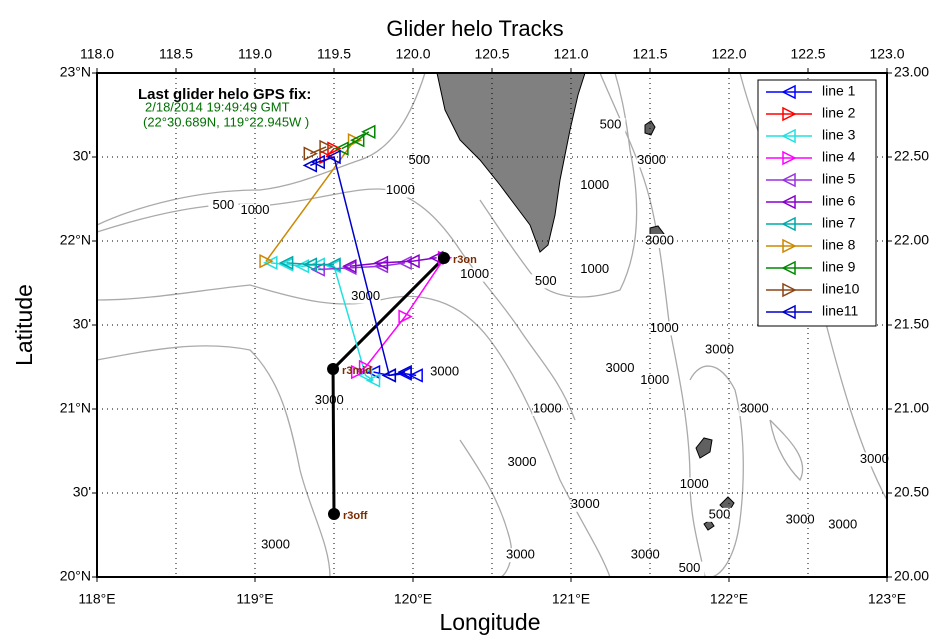 Image resolution: width=950 pixels, height=643 pixels. Describe the element at coordinates (911, 492) in the screenshot. I see `y2-tick-label: 20.50` at that location.